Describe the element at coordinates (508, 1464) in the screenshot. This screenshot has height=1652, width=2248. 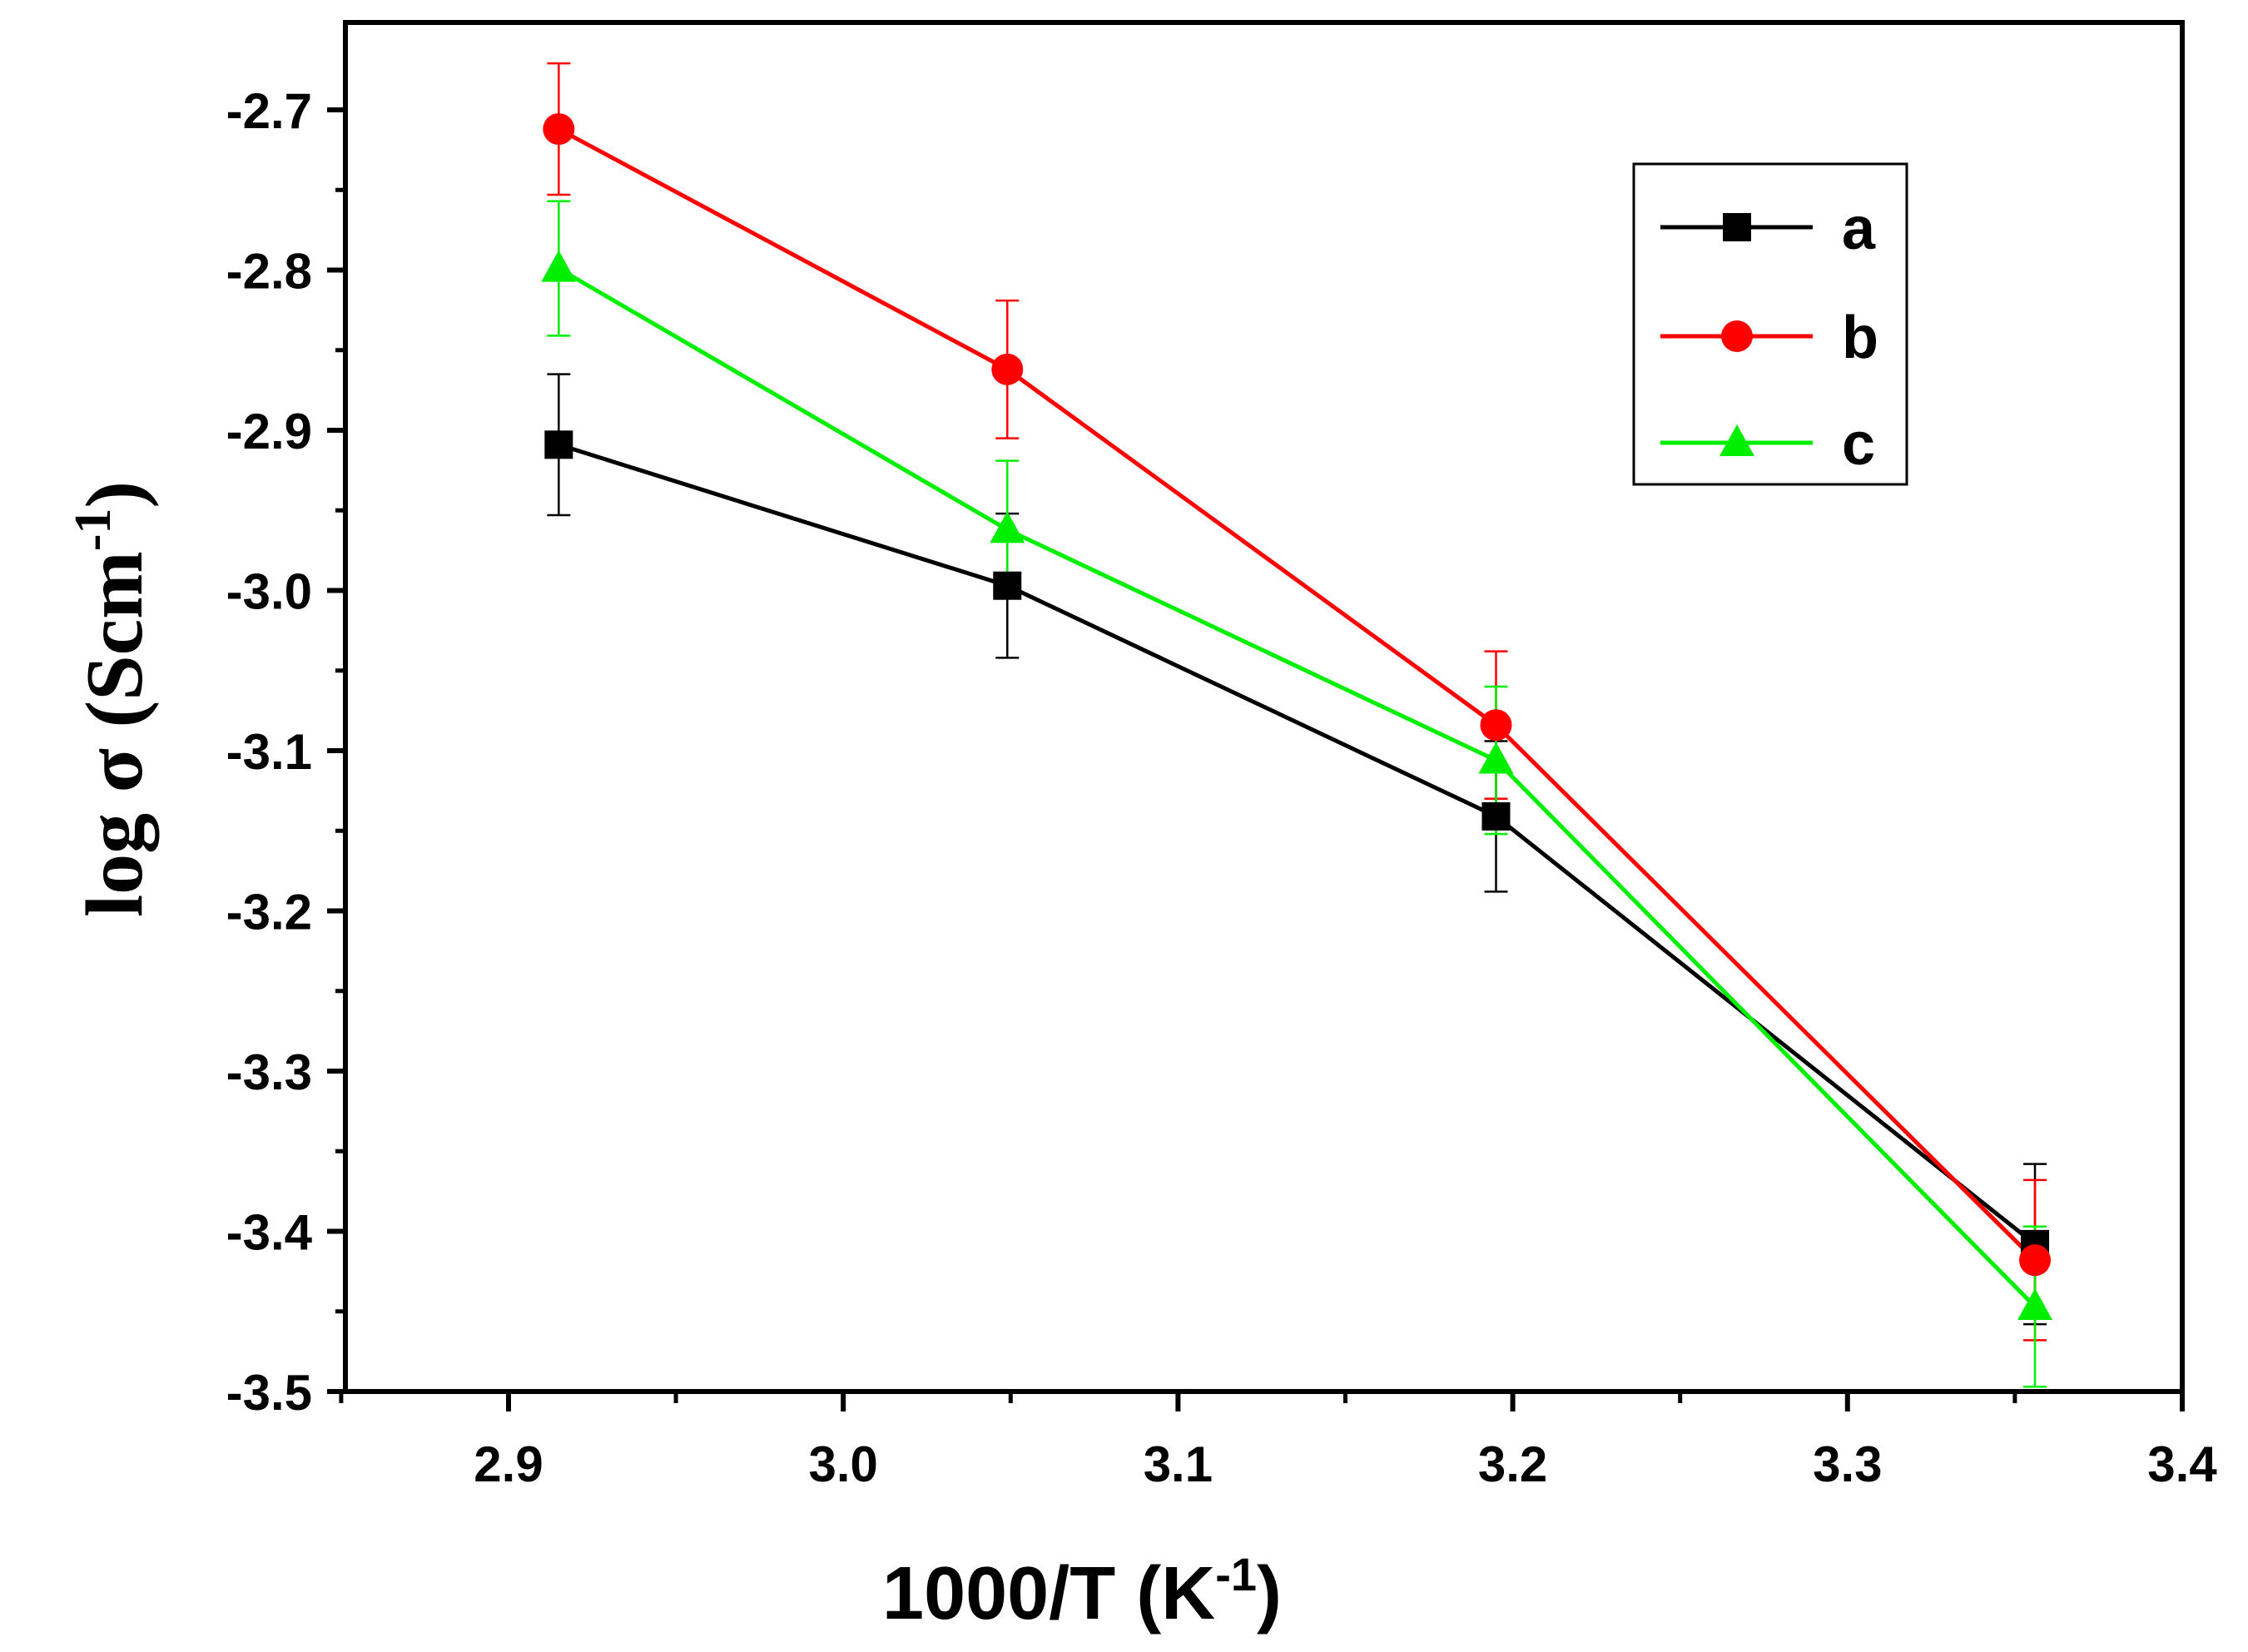
I see `x-tick-label: 2.9` at that location.